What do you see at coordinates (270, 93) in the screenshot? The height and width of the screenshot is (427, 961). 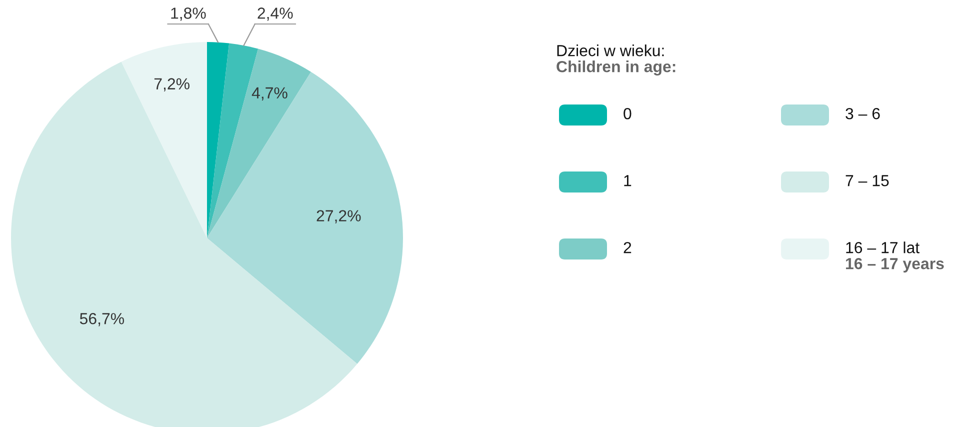 I see `data-label: 4,7%` at bounding box center [270, 93].